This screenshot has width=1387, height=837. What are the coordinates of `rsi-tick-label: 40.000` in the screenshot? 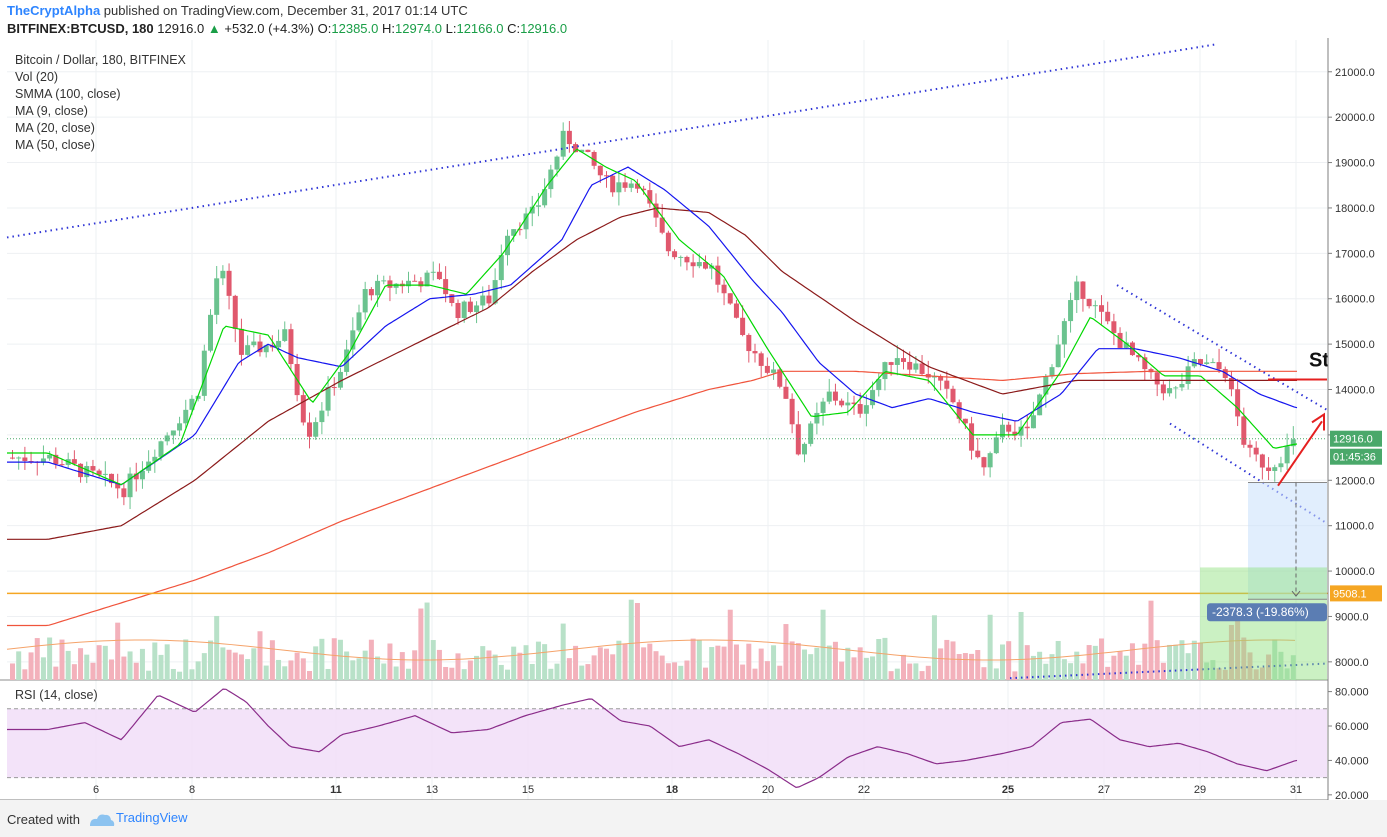 It's located at (1352, 761).